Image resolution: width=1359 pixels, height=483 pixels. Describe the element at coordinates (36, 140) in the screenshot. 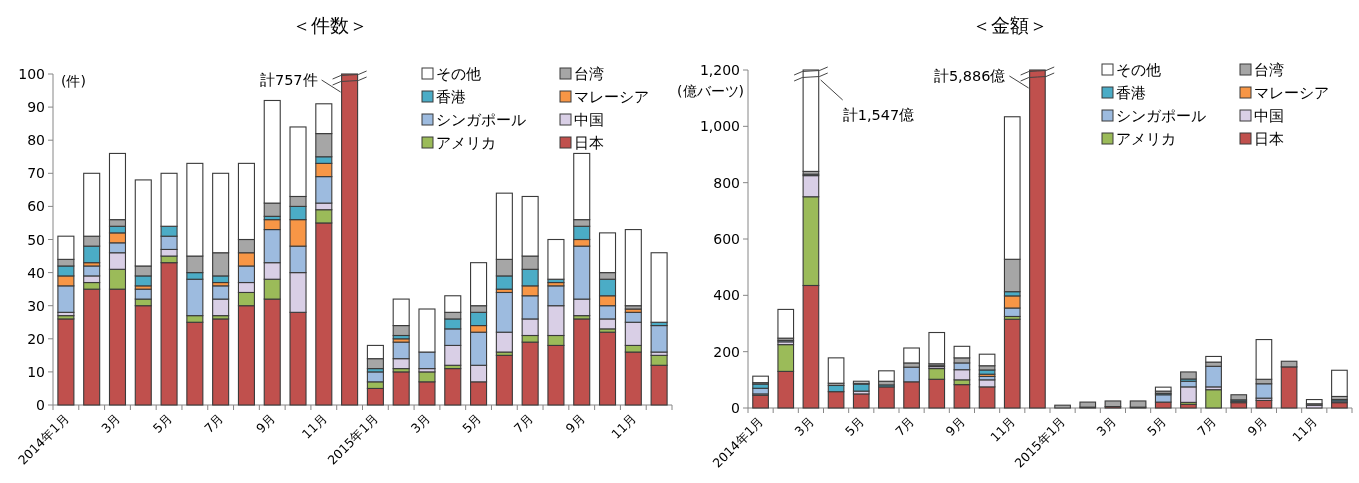

I see `y-tick-label: 80` at that location.